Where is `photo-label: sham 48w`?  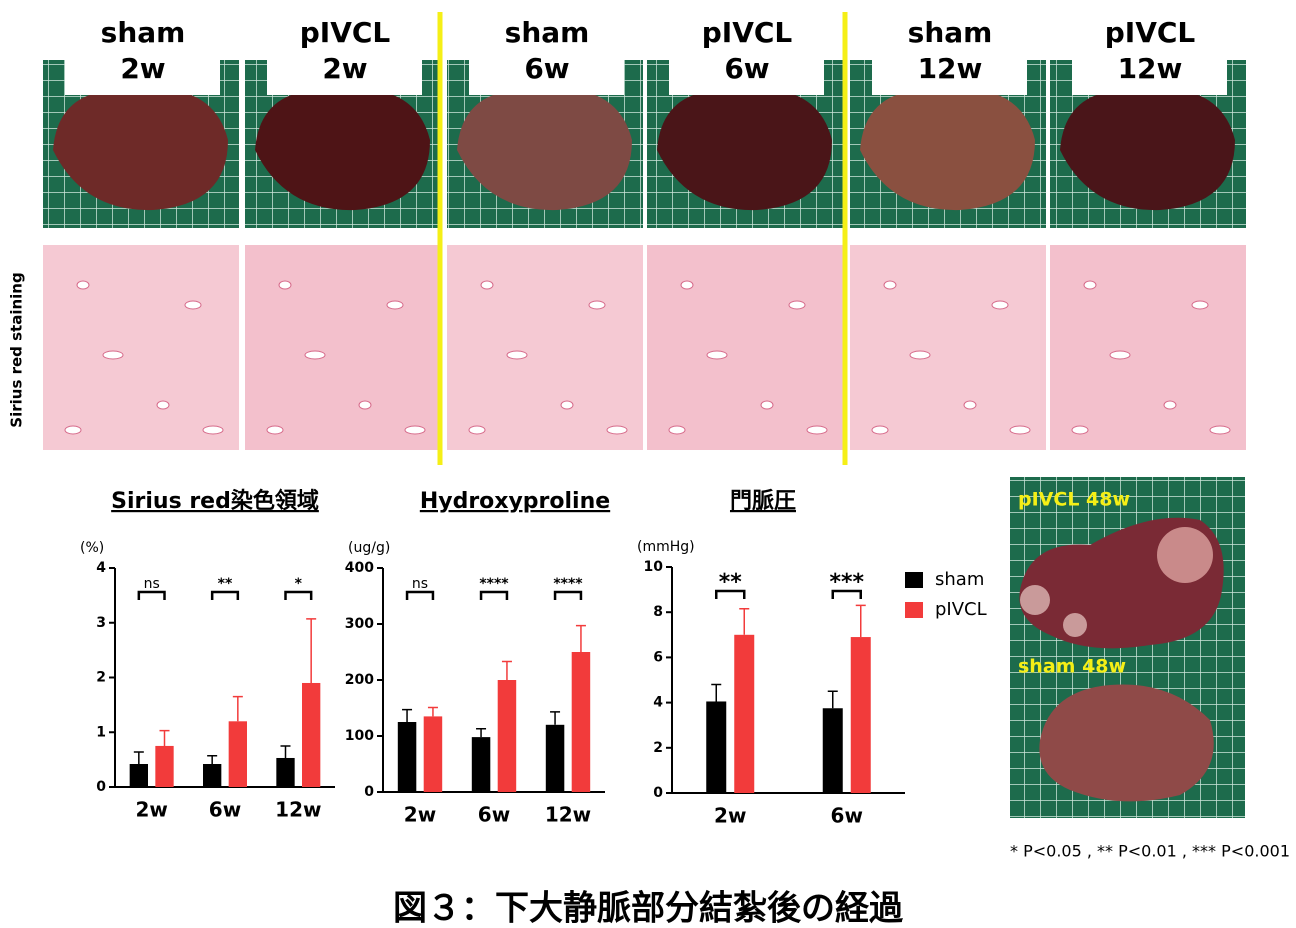
photo-label: sham 48w is located at coordinates (1072, 667).